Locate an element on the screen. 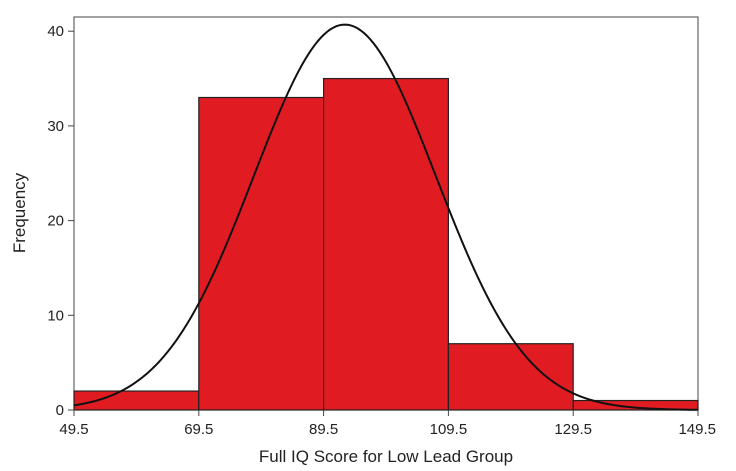 Image resolution: width=736 pixels, height=471 pixels. x-tick-label: 89.5 is located at coordinates (323, 429).